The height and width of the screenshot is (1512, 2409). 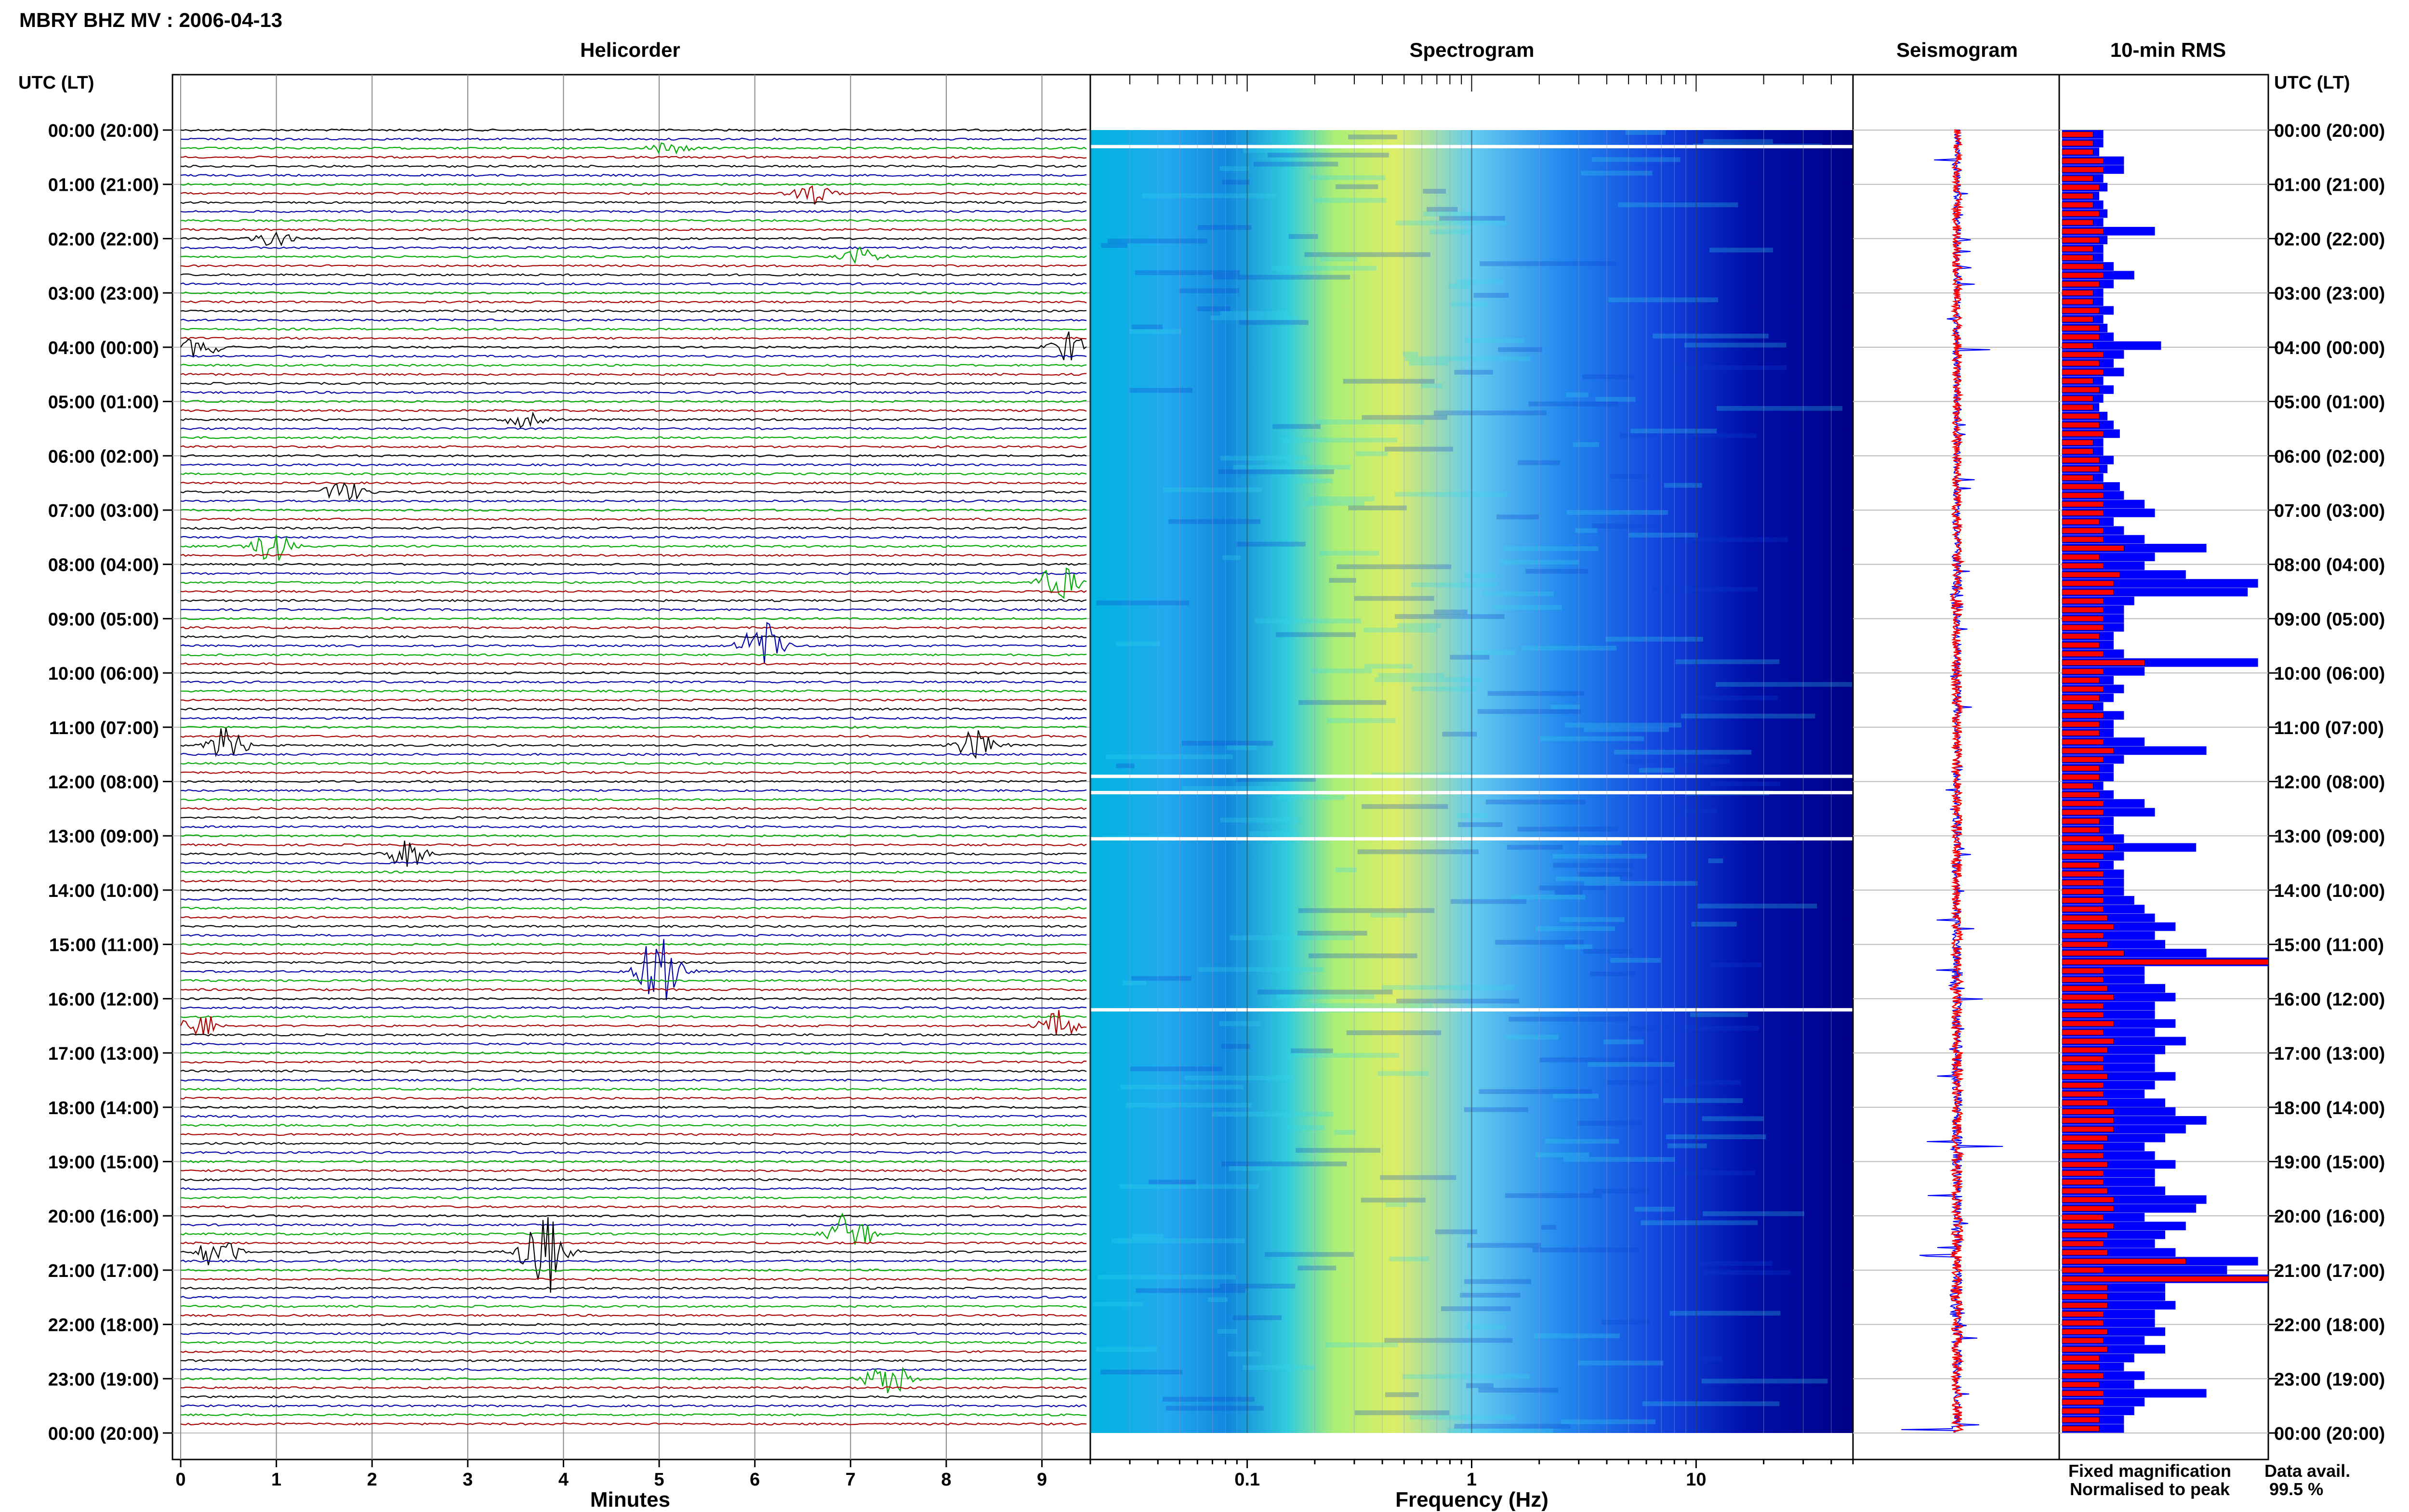 I want to click on time-tick-left: 04:00 (00:00), so click(x=103, y=348).